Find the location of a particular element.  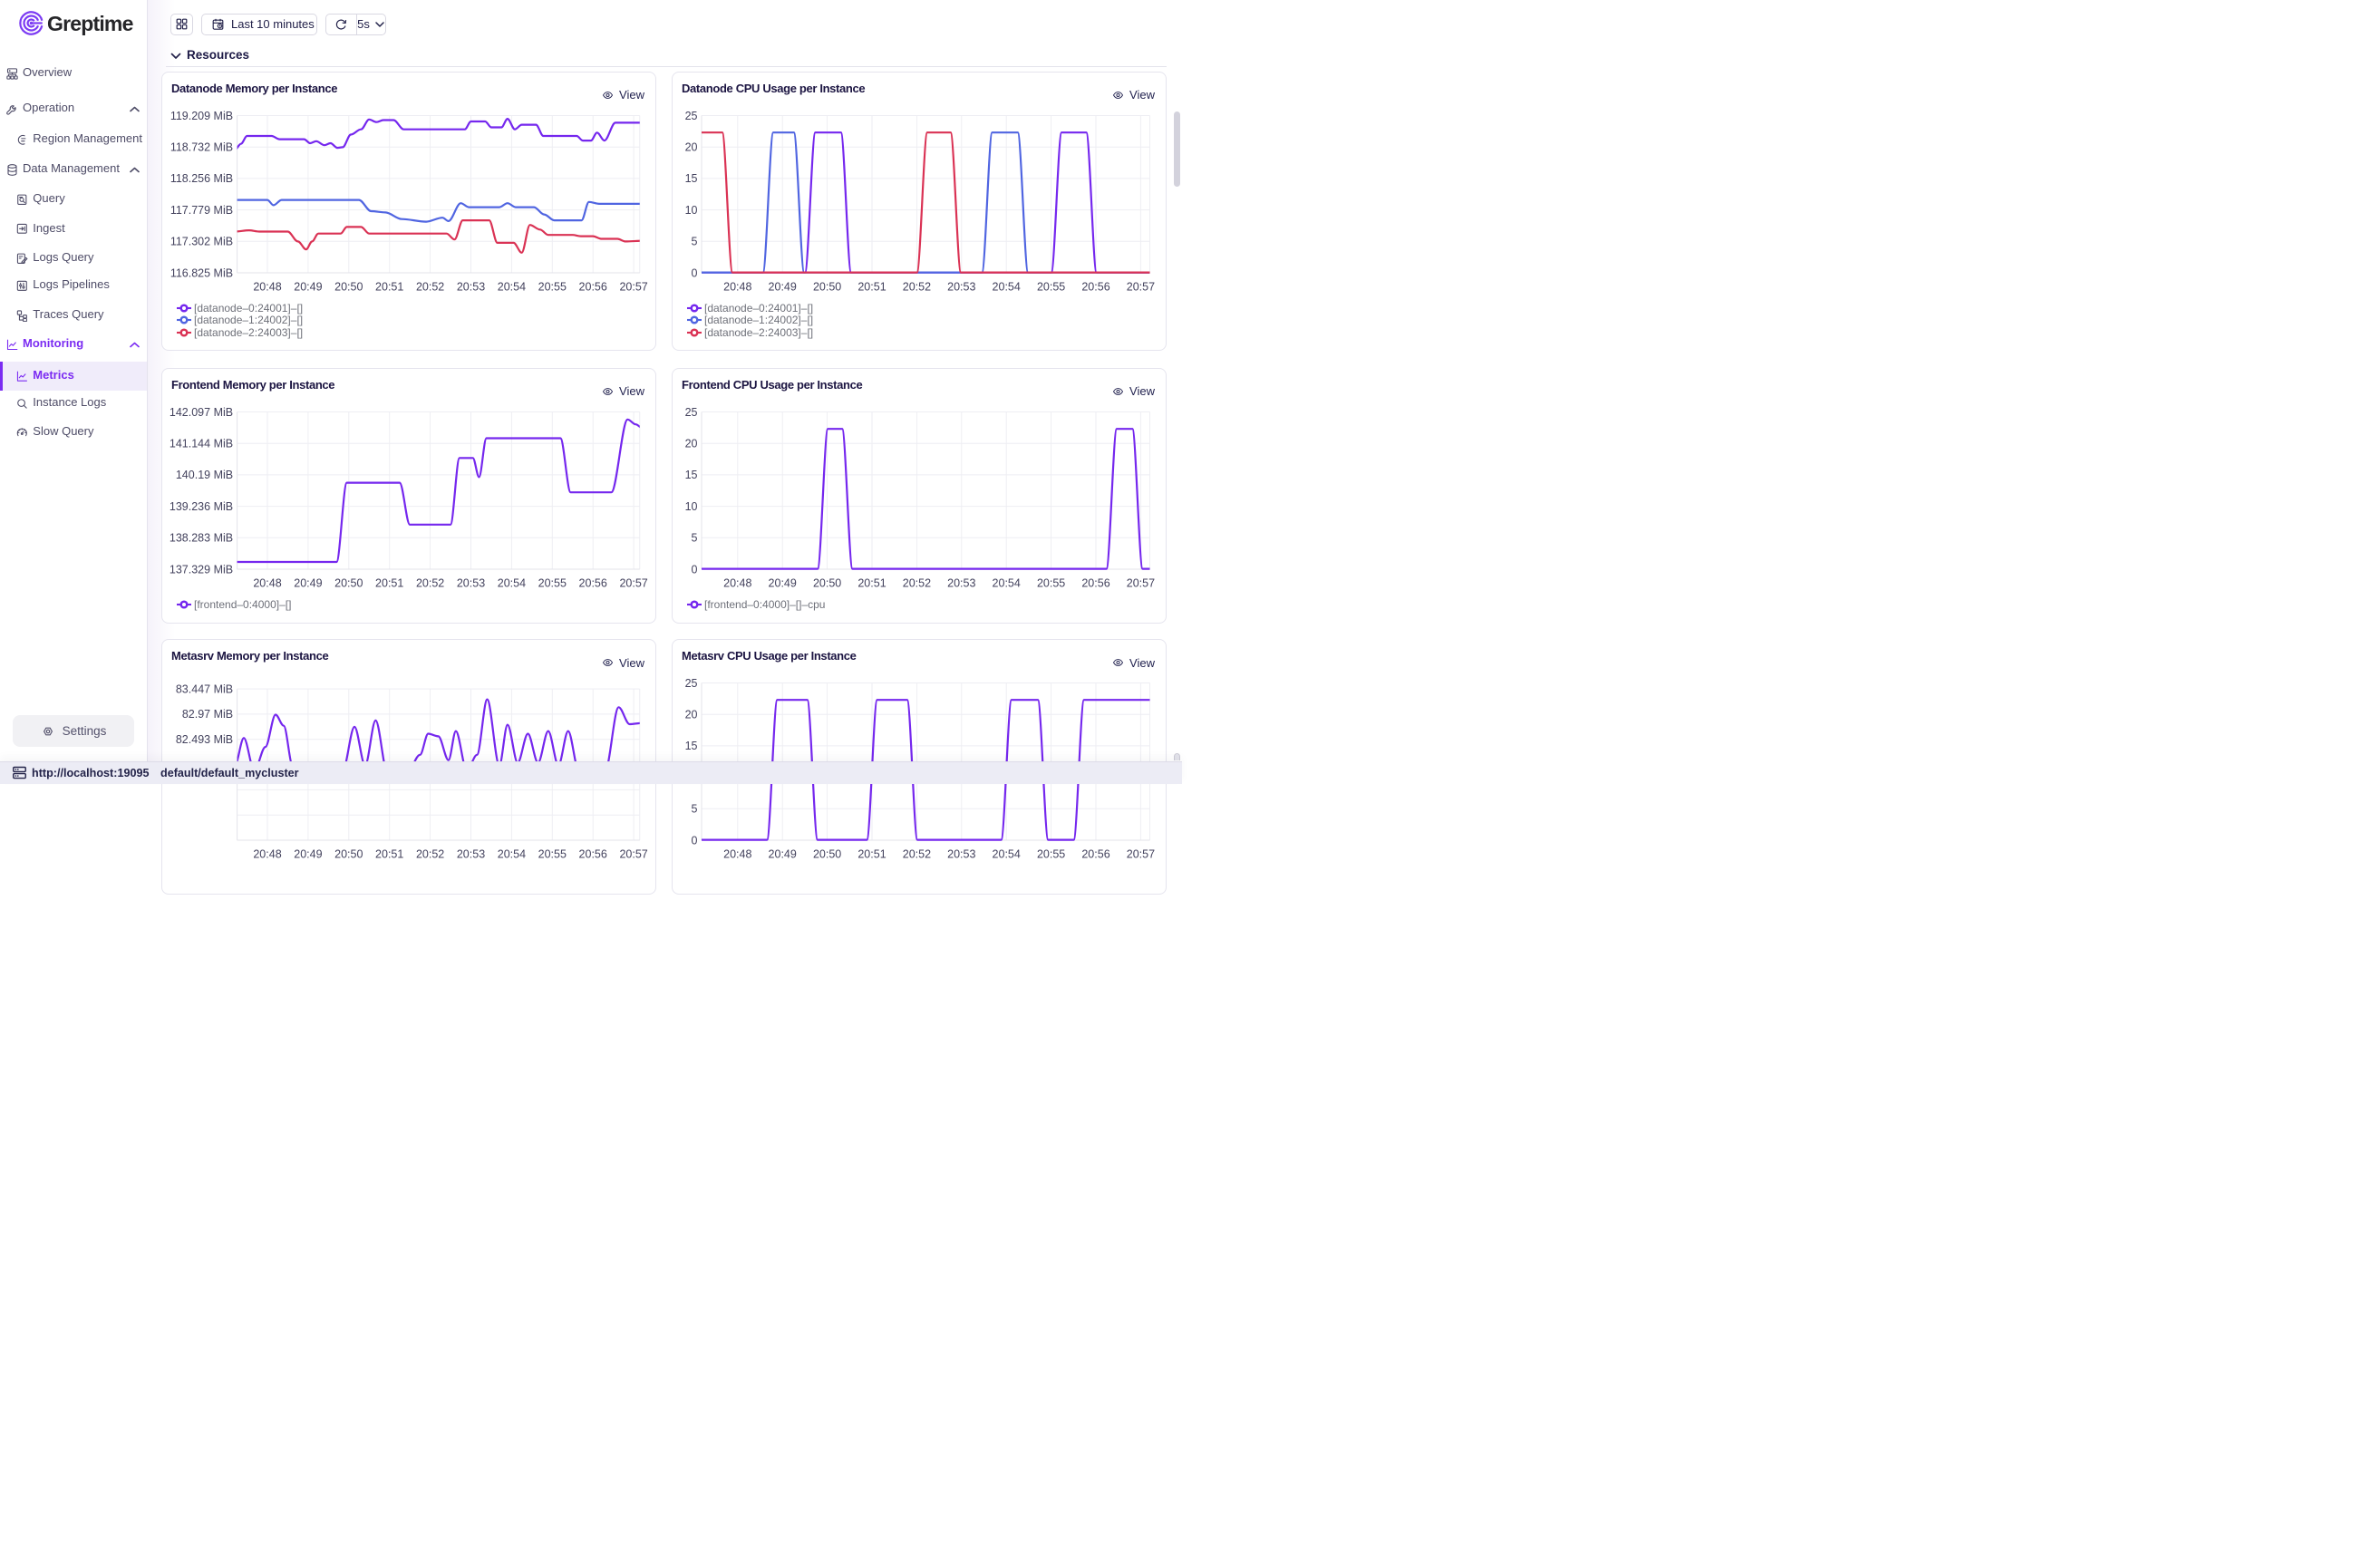

svg-text: 140.19 MiB is located at coordinates (204, 475).